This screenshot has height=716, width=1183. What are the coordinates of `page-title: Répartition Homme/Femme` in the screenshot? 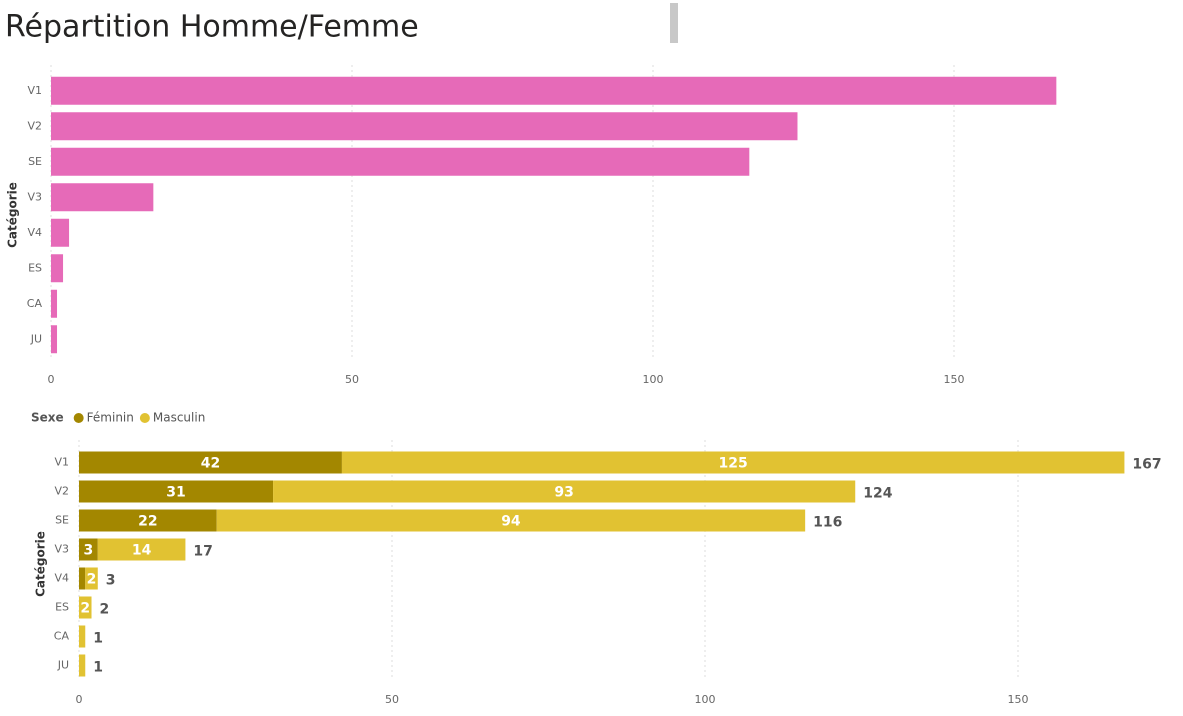 It's located at (212, 27).